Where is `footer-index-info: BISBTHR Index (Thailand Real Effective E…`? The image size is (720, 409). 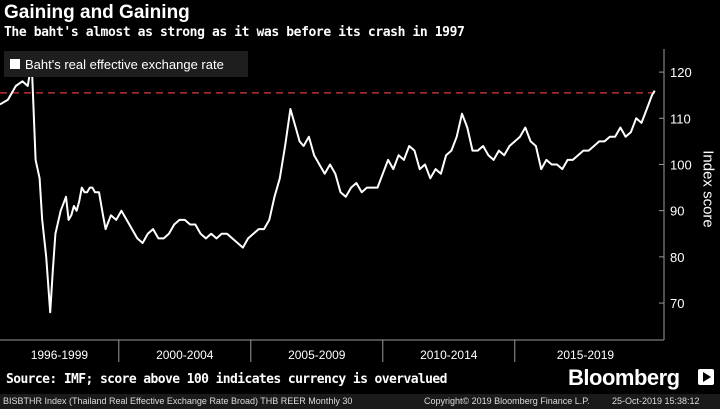 footer-index-info: BISBTHR Index (Thailand Real Effective E… is located at coordinates (178, 401).